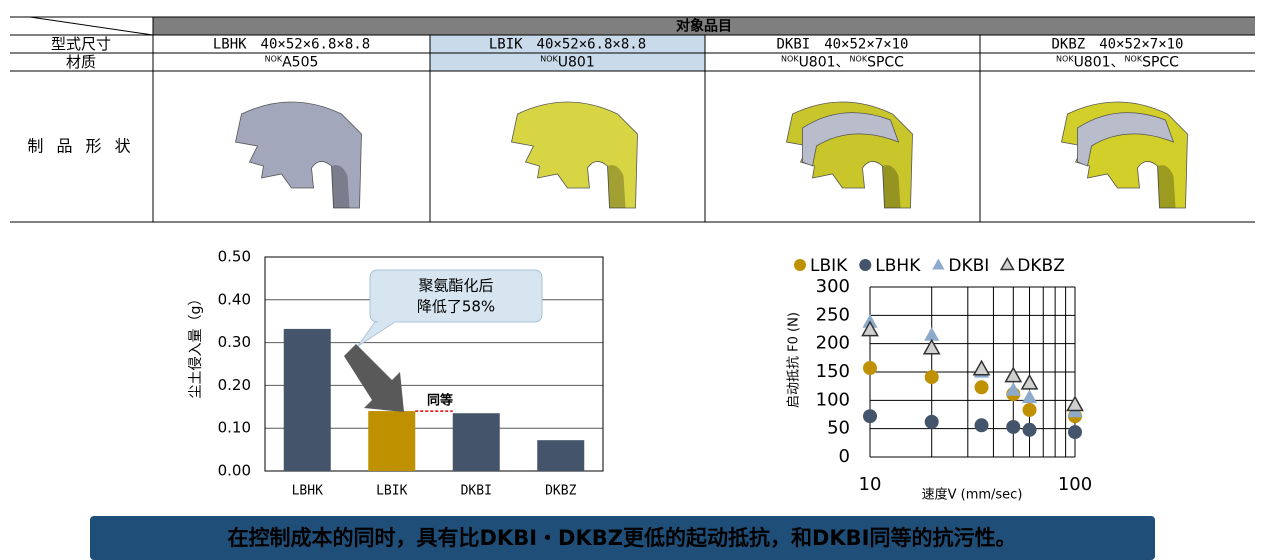 The image size is (1267, 560). I want to click on size-cell: LBHK 40×52×6.8×8.8, so click(291, 45).